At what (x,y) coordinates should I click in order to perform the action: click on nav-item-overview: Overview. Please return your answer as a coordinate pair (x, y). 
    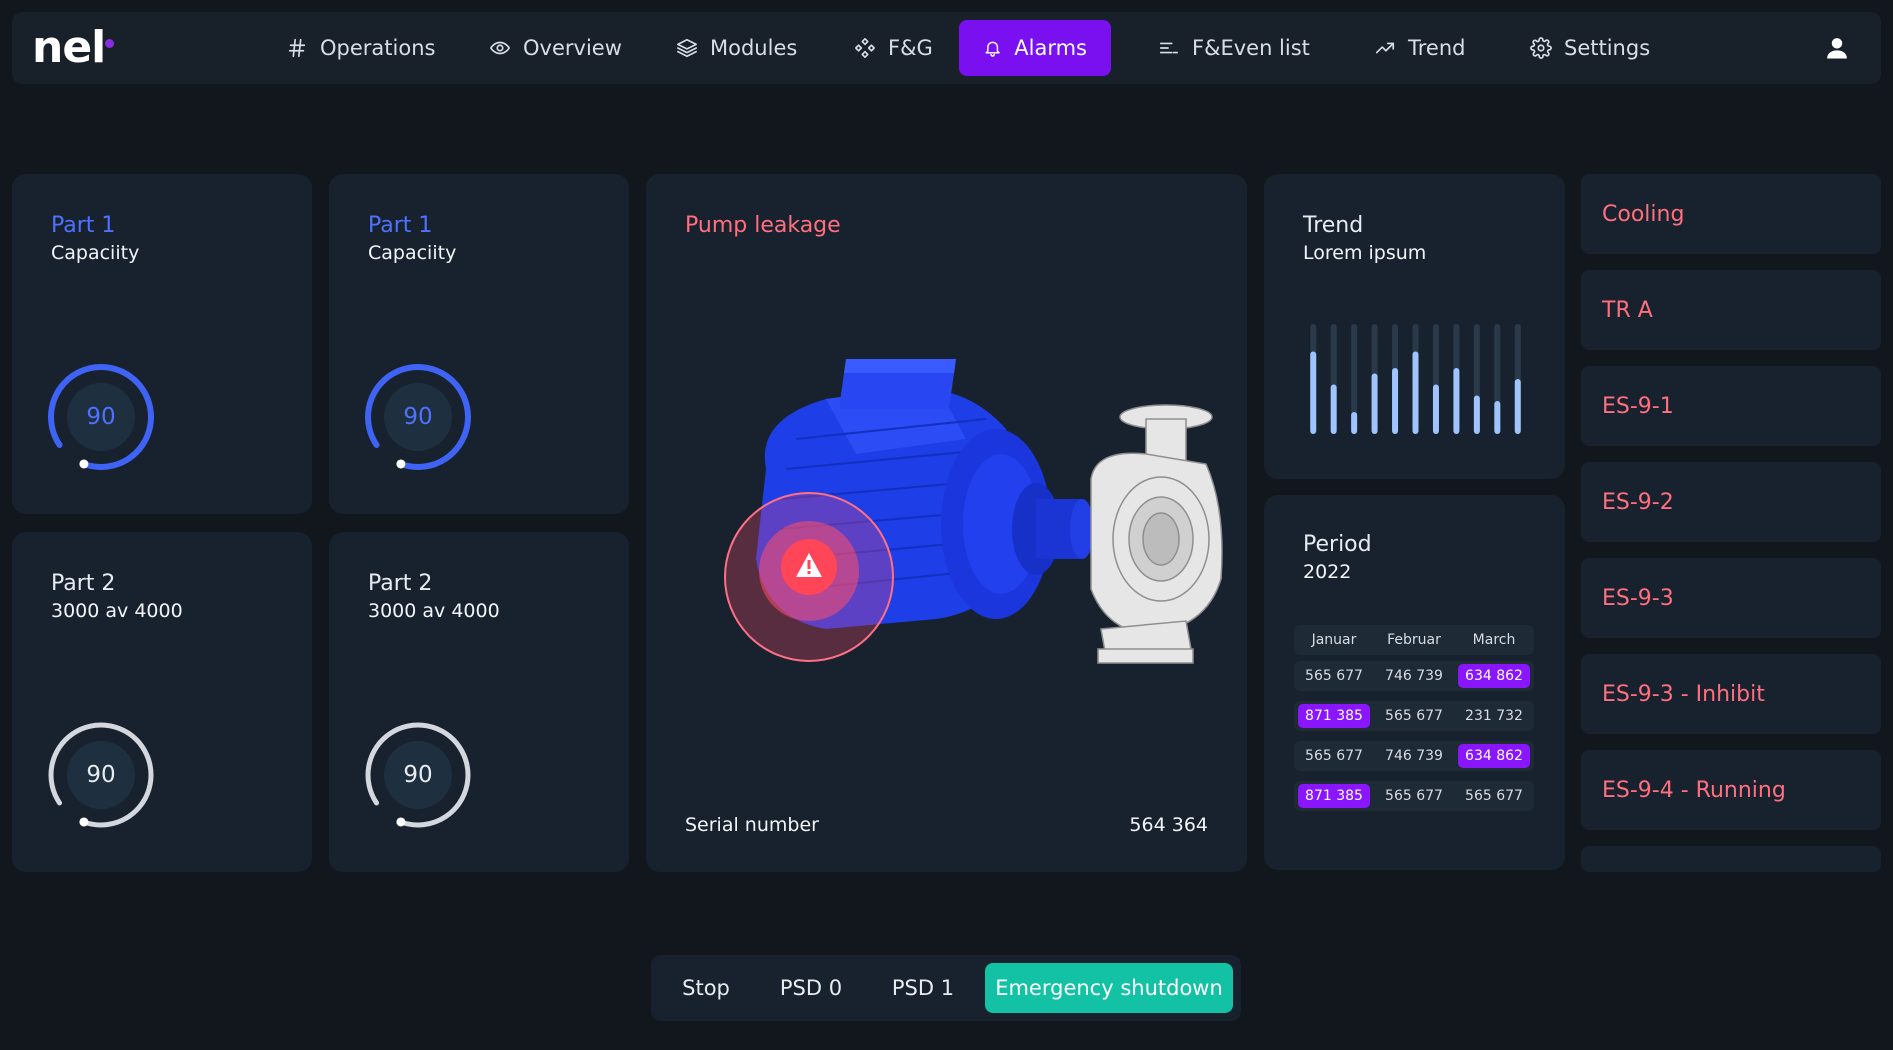
    Looking at the image, I should click on (555, 48).